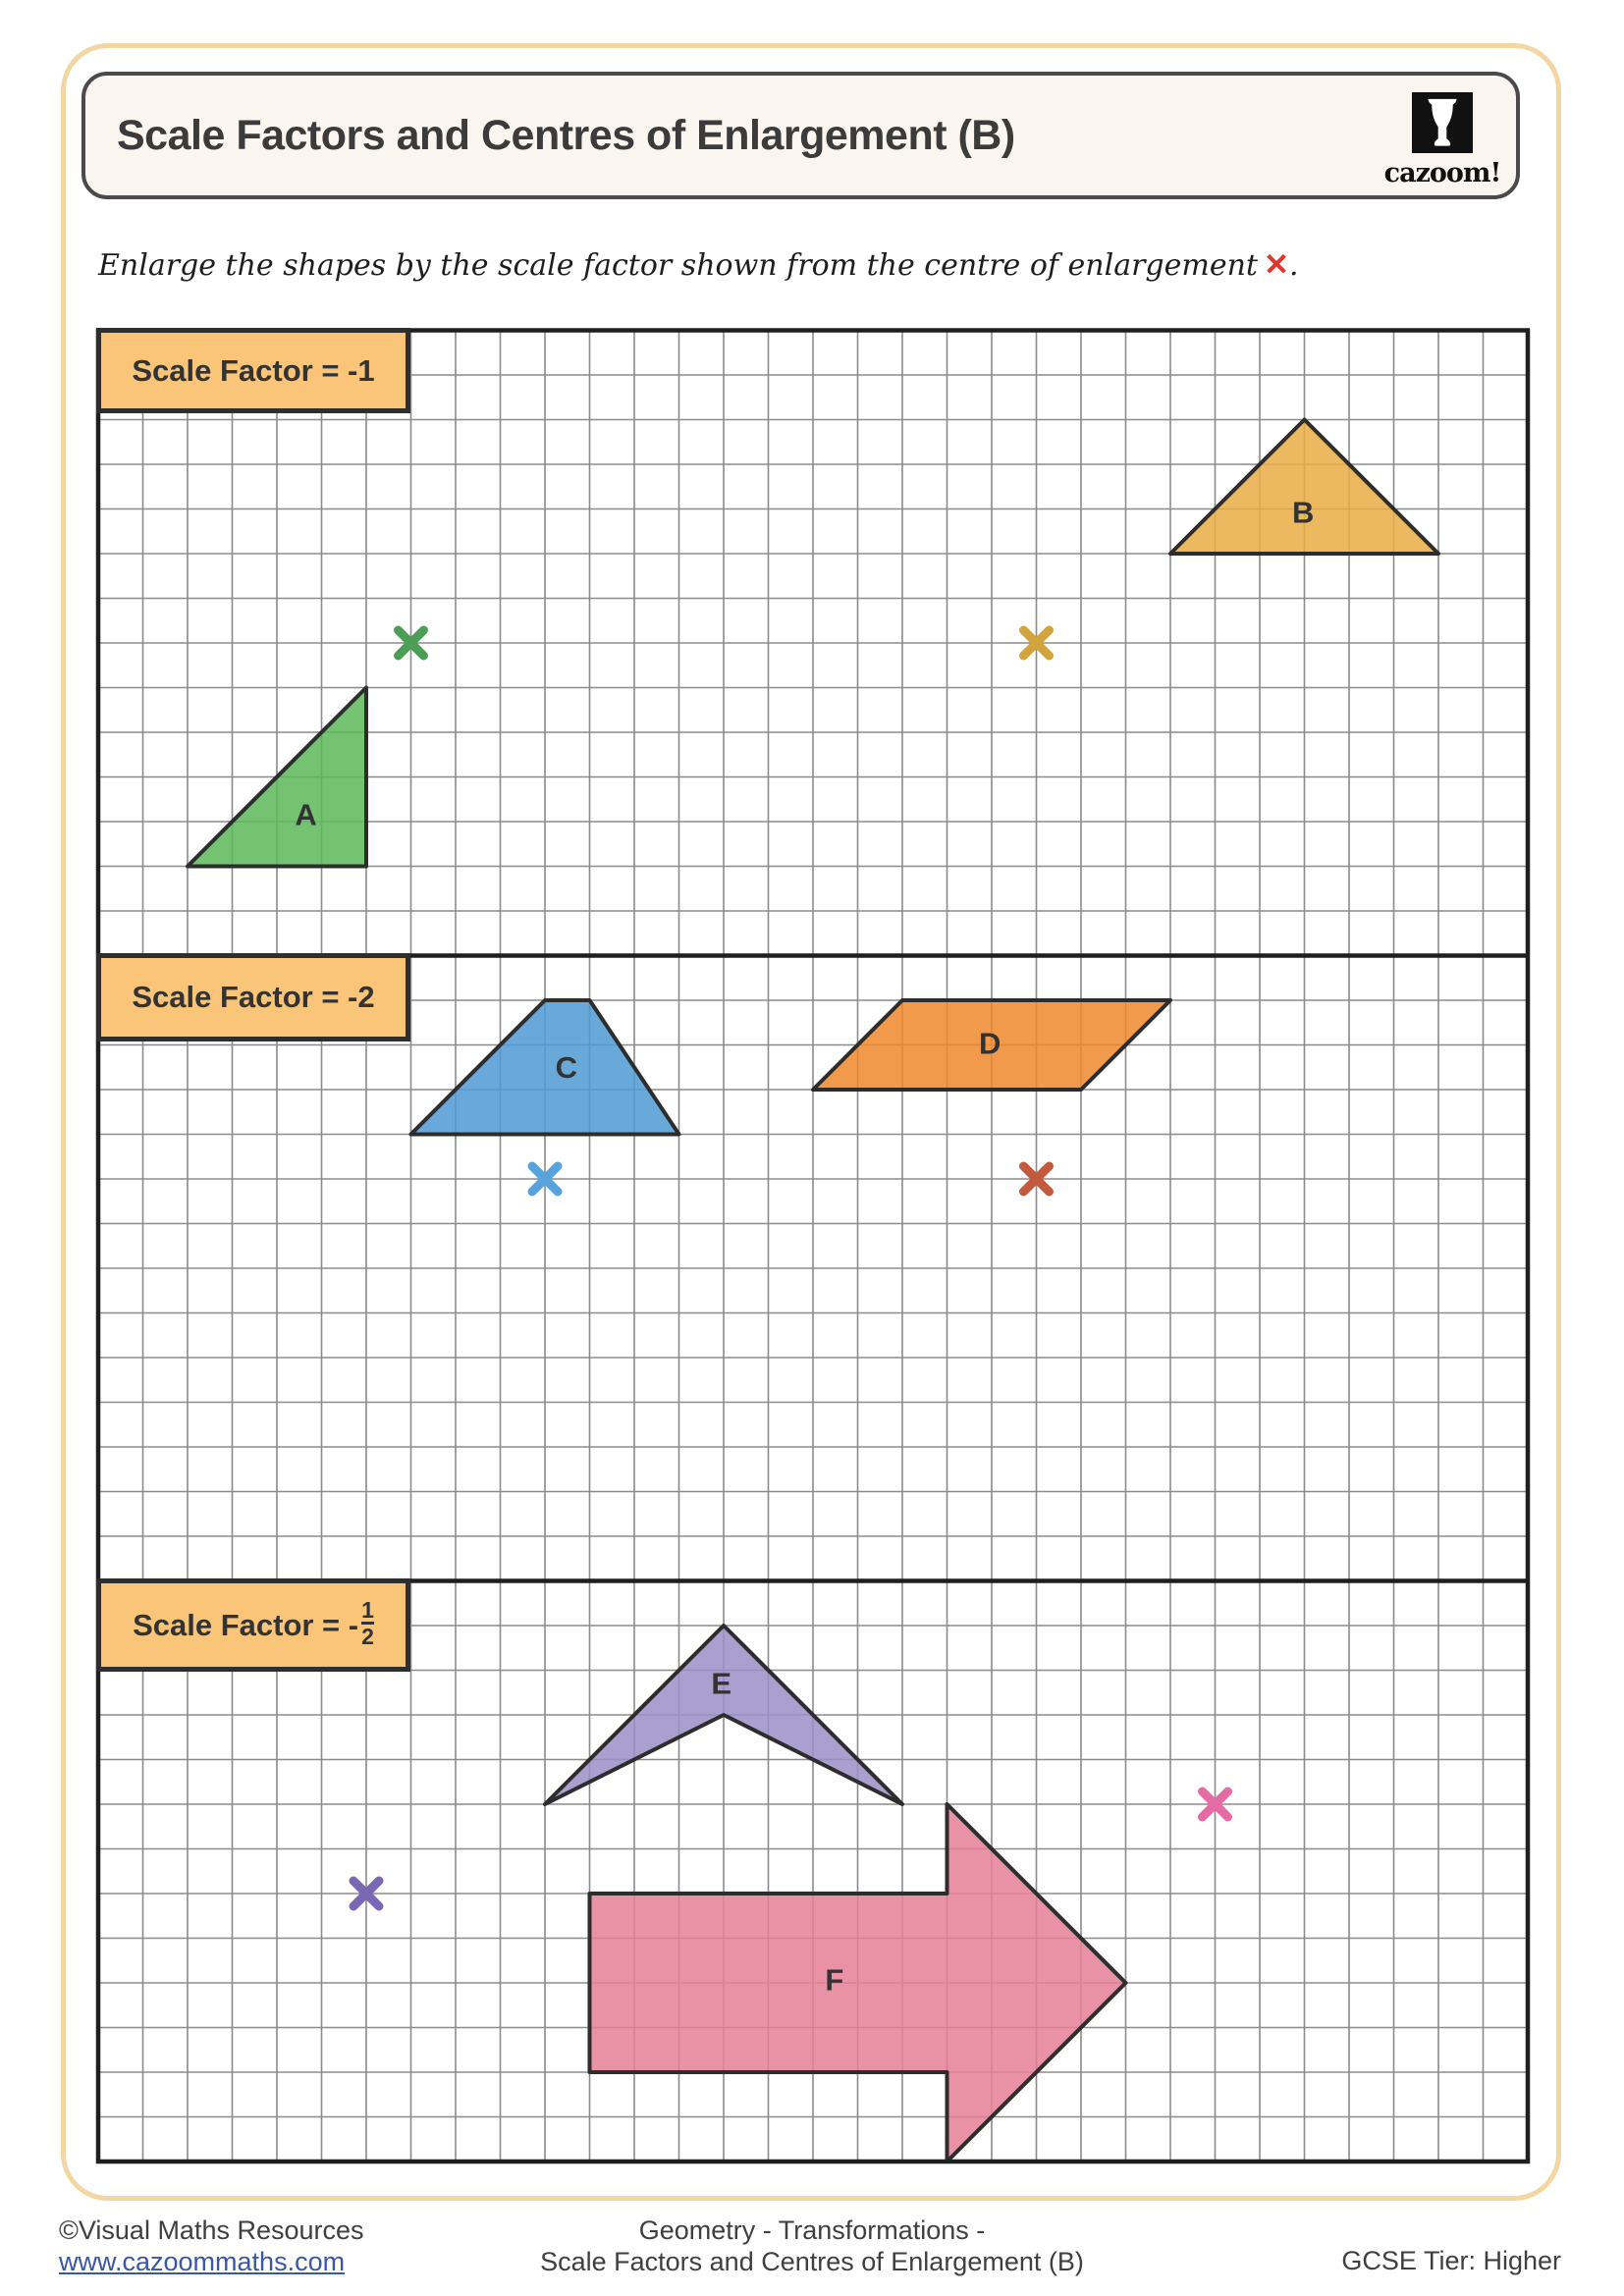 This screenshot has height=2296, width=1624. I want to click on shape-label-E: E, so click(721, 1684).